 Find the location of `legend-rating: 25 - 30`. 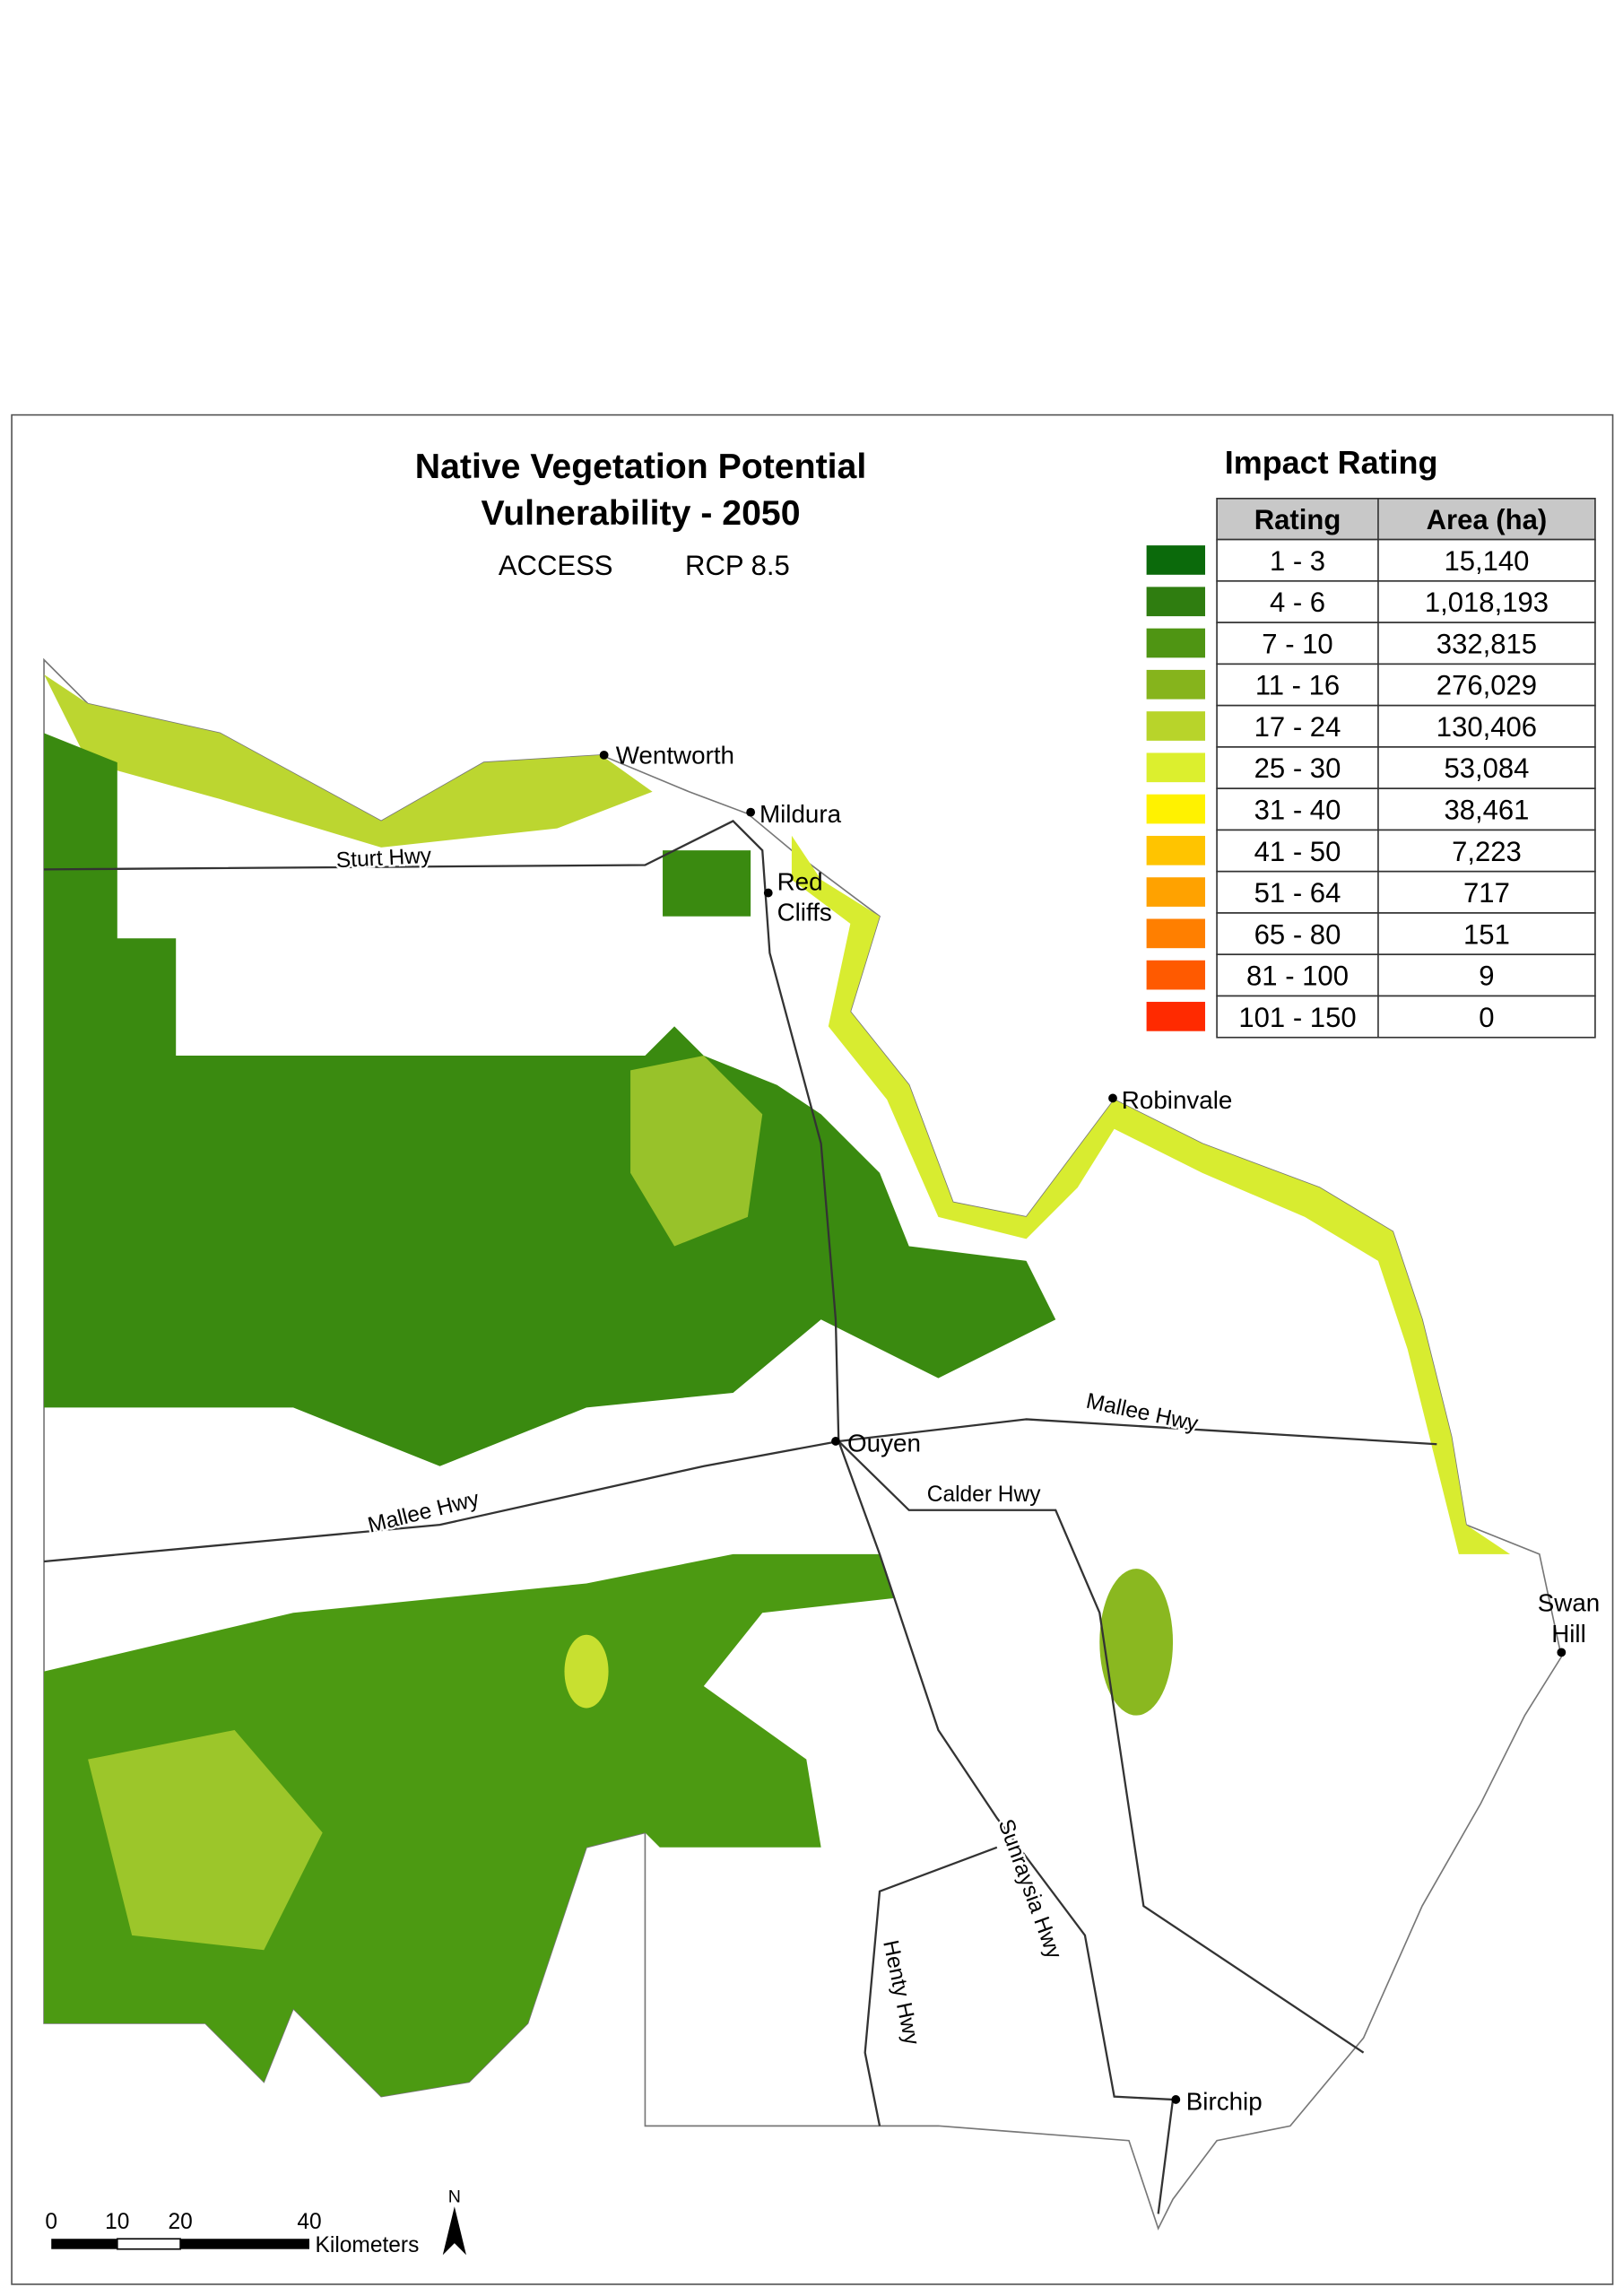

legend-rating: 25 - 30 is located at coordinates (1297, 768).